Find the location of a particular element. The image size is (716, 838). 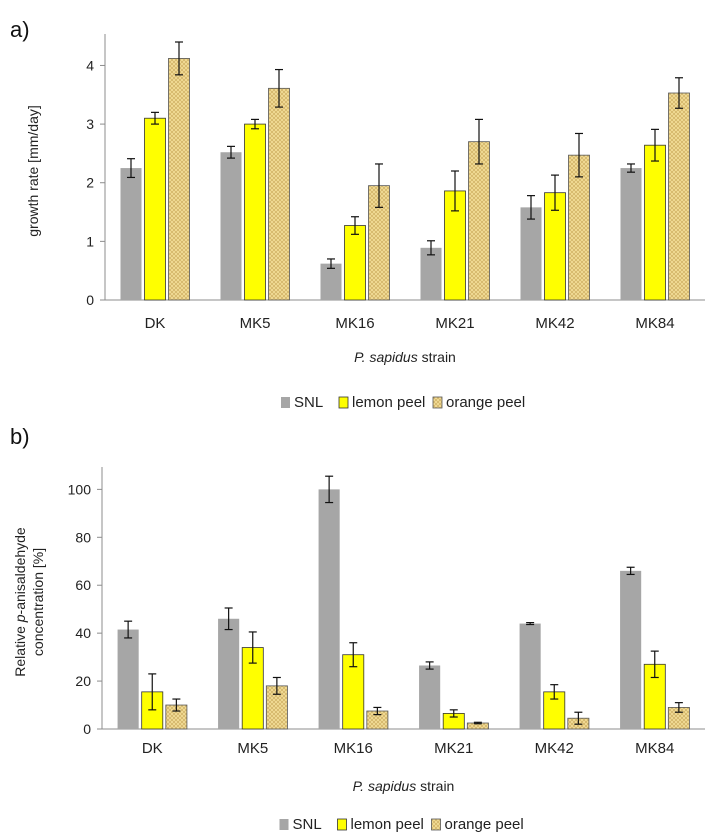

bar-orange-peel-dk is located at coordinates (179, 179).